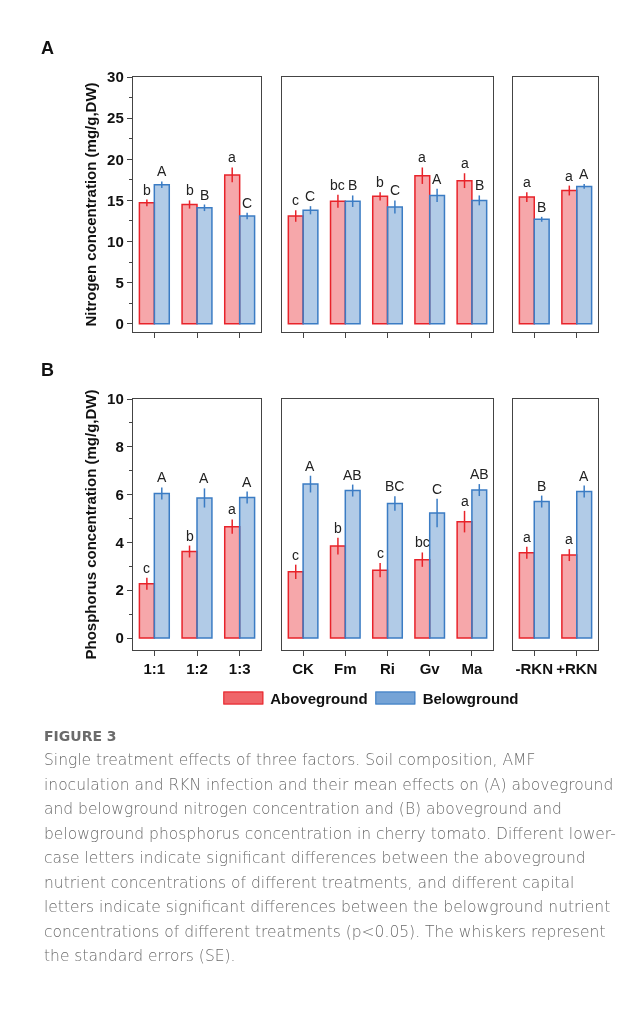  I want to click on x-tick-label: 1:1, so click(154, 669).